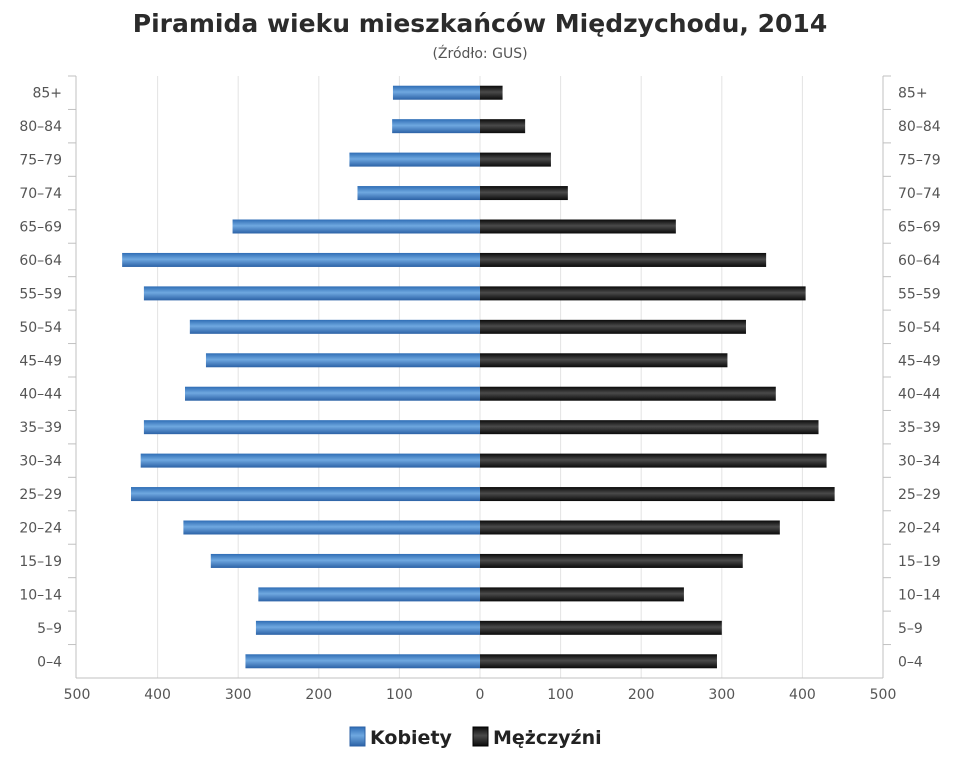 Image resolution: width=960 pixels, height=768 pixels. I want to click on y-tick-label-left: 15–19, so click(40, 562).